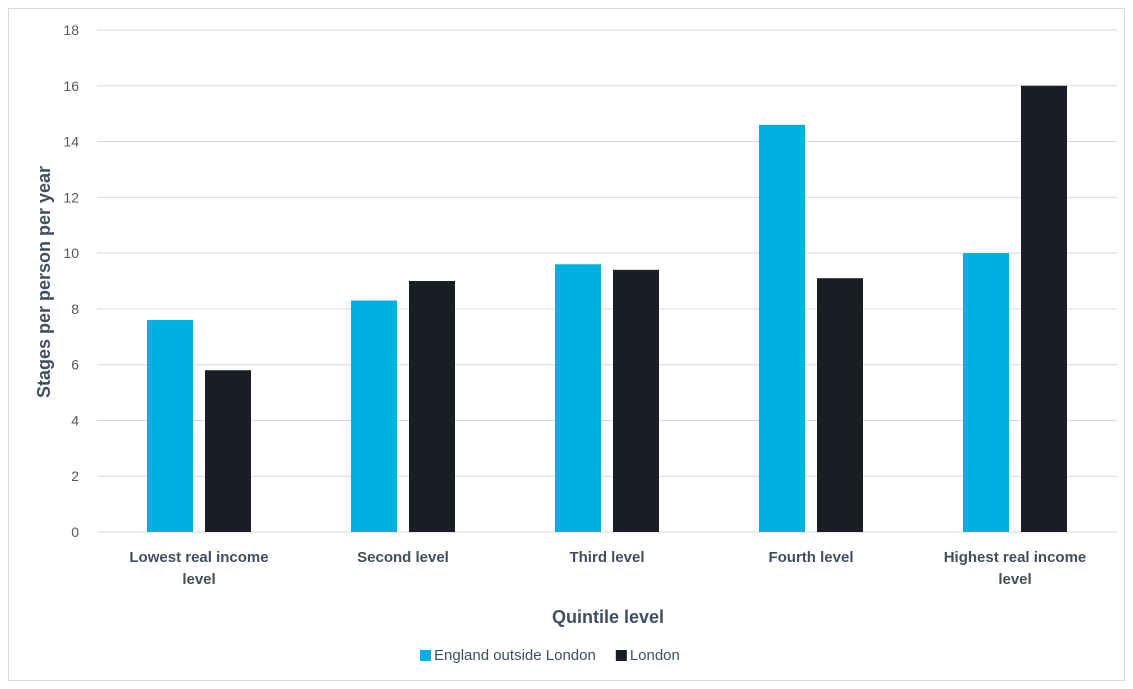 The image size is (1133, 689). Describe the element at coordinates (71, 30) in the screenshot. I see `y-tick-label: 18` at that location.